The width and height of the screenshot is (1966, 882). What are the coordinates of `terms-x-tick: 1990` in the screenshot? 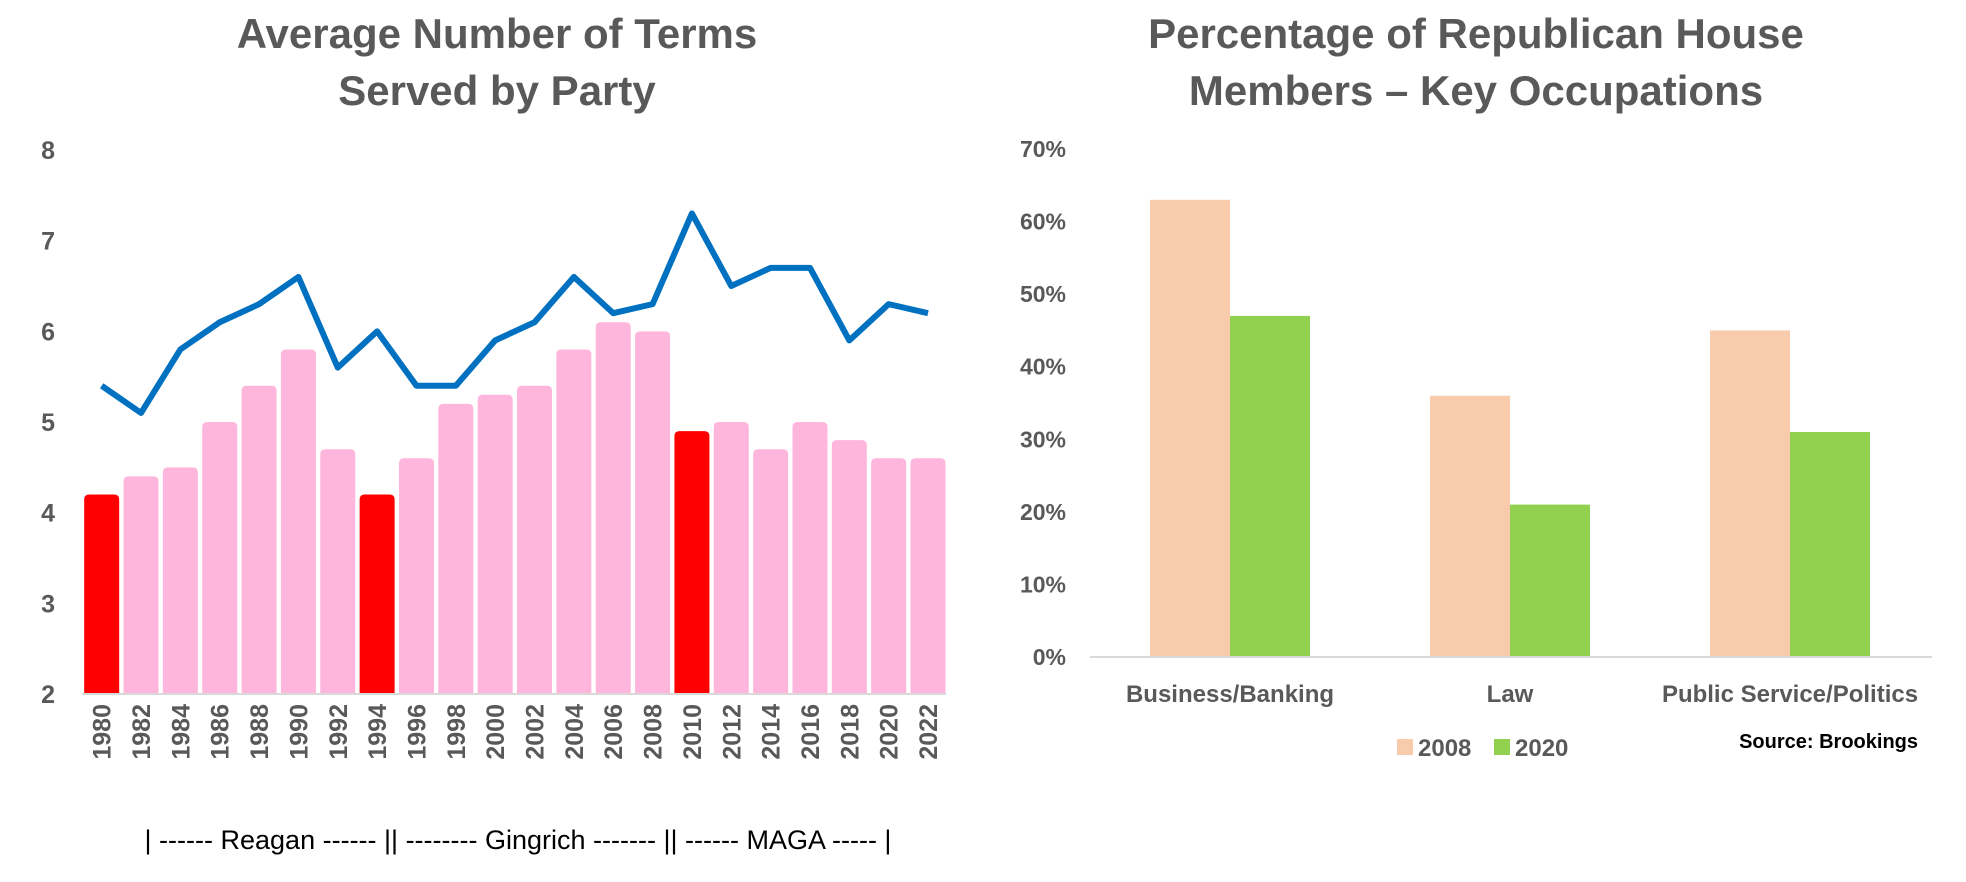 It's located at (299, 732).